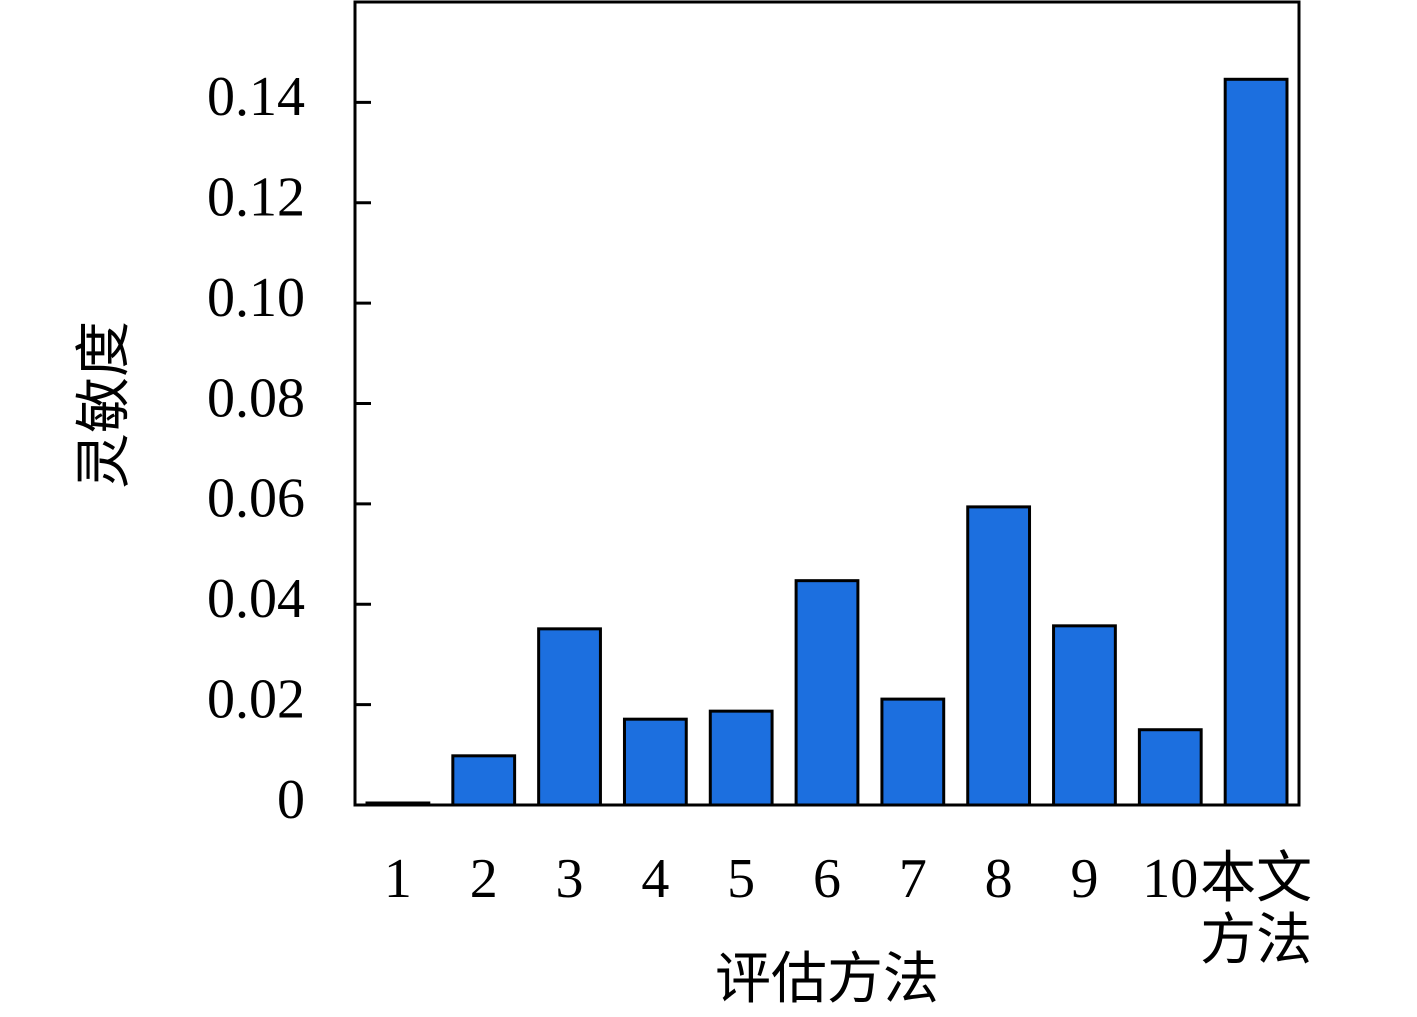 This screenshot has height=1017, width=1417. I want to click on y-axis-label: 灵敏度, so click(105, 405).